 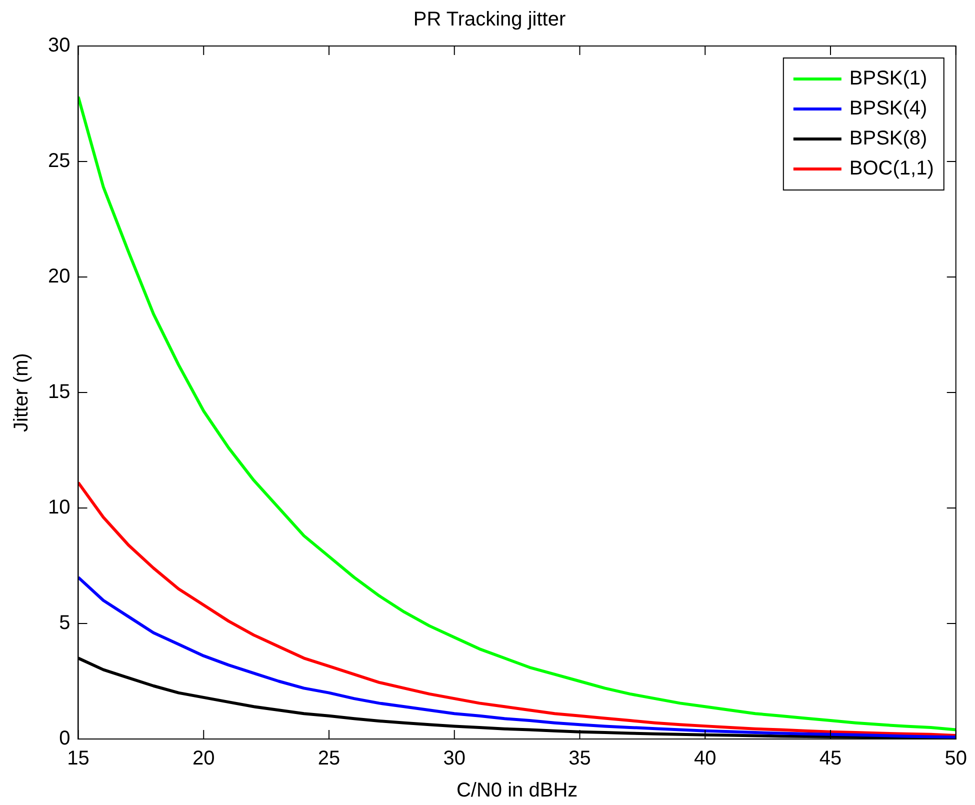 I want to click on x-tick-label: 50, so click(x=955, y=759).